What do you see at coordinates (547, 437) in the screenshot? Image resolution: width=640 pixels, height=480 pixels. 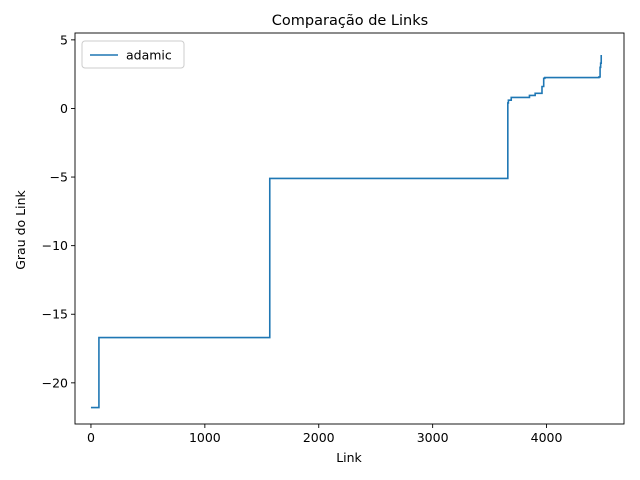 I see `x-tick-label: 4000` at bounding box center [547, 437].